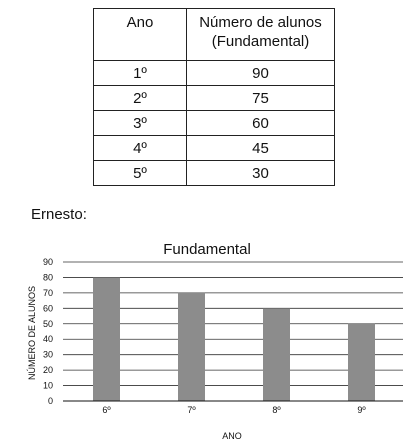  I want to click on cell-alunos: 90, so click(260, 73).